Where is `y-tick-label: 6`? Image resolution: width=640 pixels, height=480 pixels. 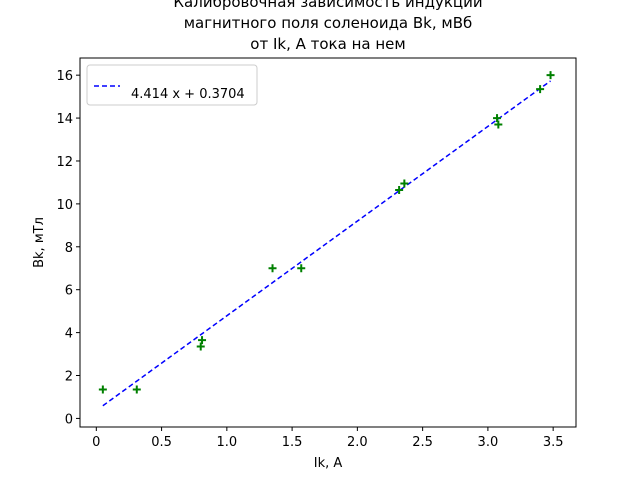
y-tick-label: 6 is located at coordinates (69, 291).